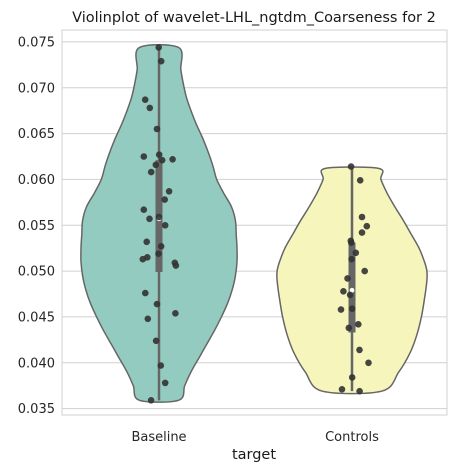 This screenshot has height=473, width=459. I want to click on y-tick-label: 0.065, so click(36, 134).